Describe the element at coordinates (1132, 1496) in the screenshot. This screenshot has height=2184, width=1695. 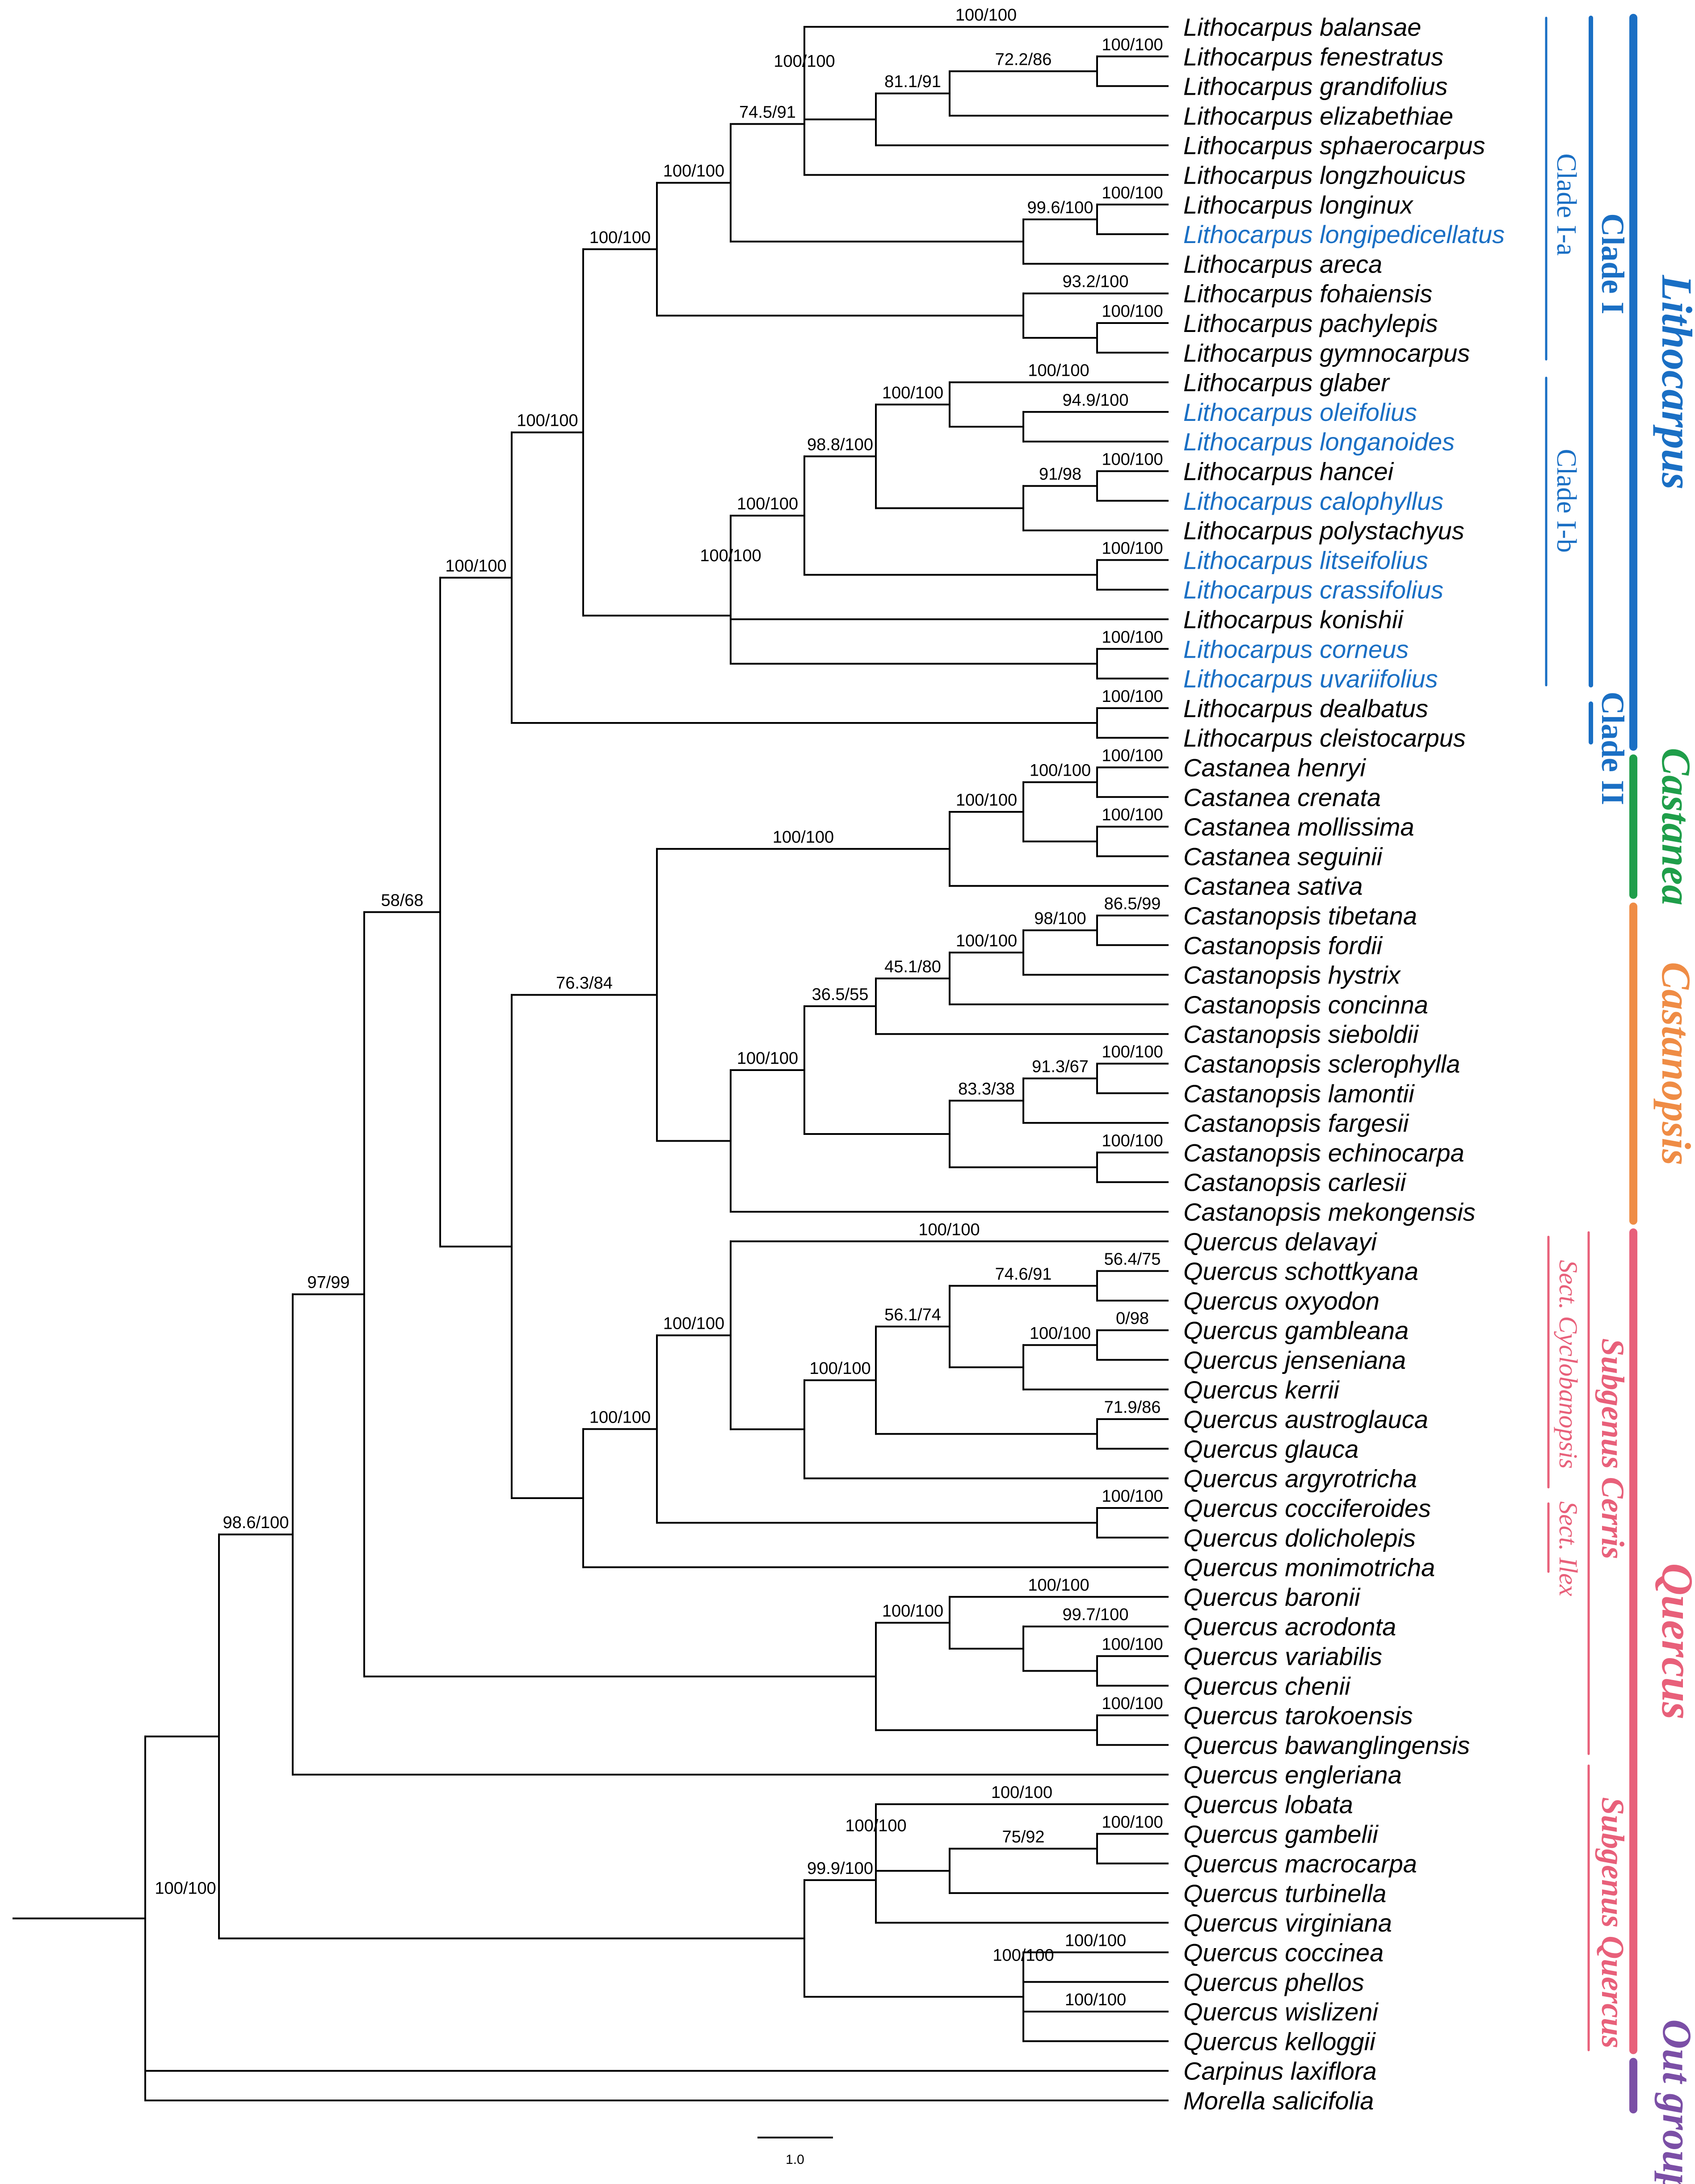
I see `support-value-n_coc_dol: 100/100` at that location.